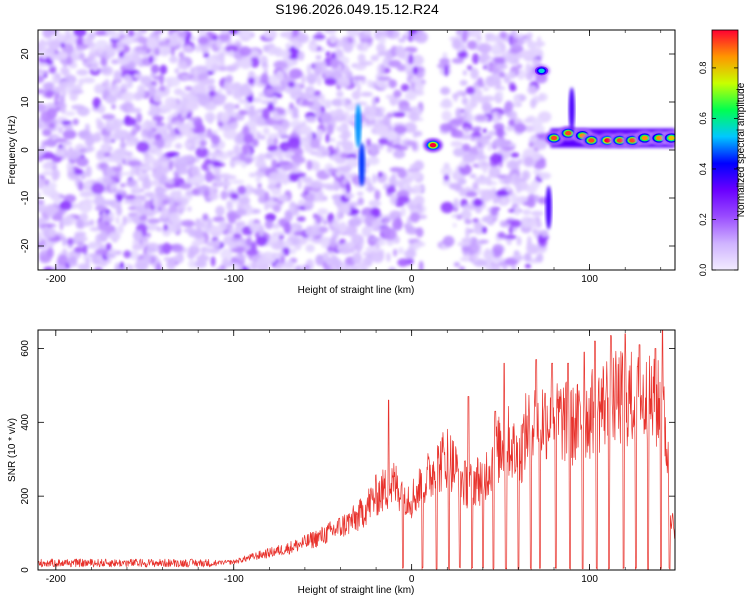 This screenshot has height=605, width=750. Describe the element at coordinates (56, 279) in the screenshot. I see `x-tick-label: -200` at that location.